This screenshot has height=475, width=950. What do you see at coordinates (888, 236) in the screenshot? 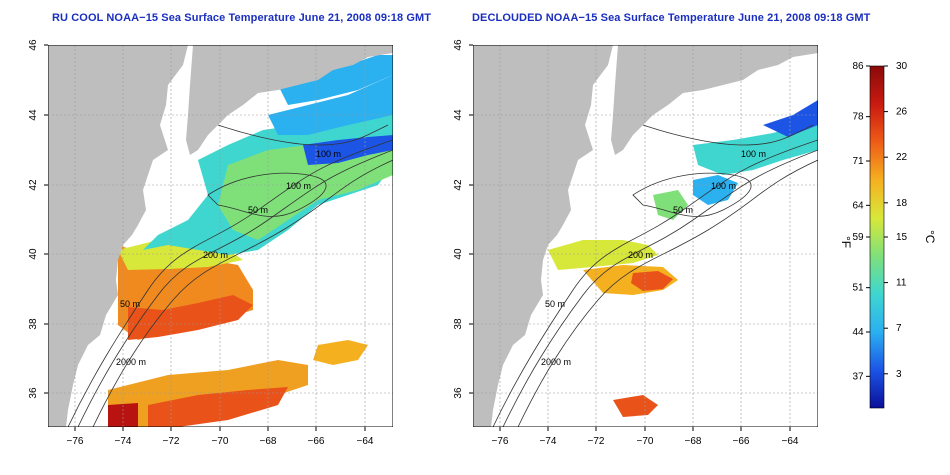
I see `temperature-colorbar: °F °C 30 26 22 18 15 11 7 3 86 78 71 64 59 51 44 37` at bounding box center [888, 236].